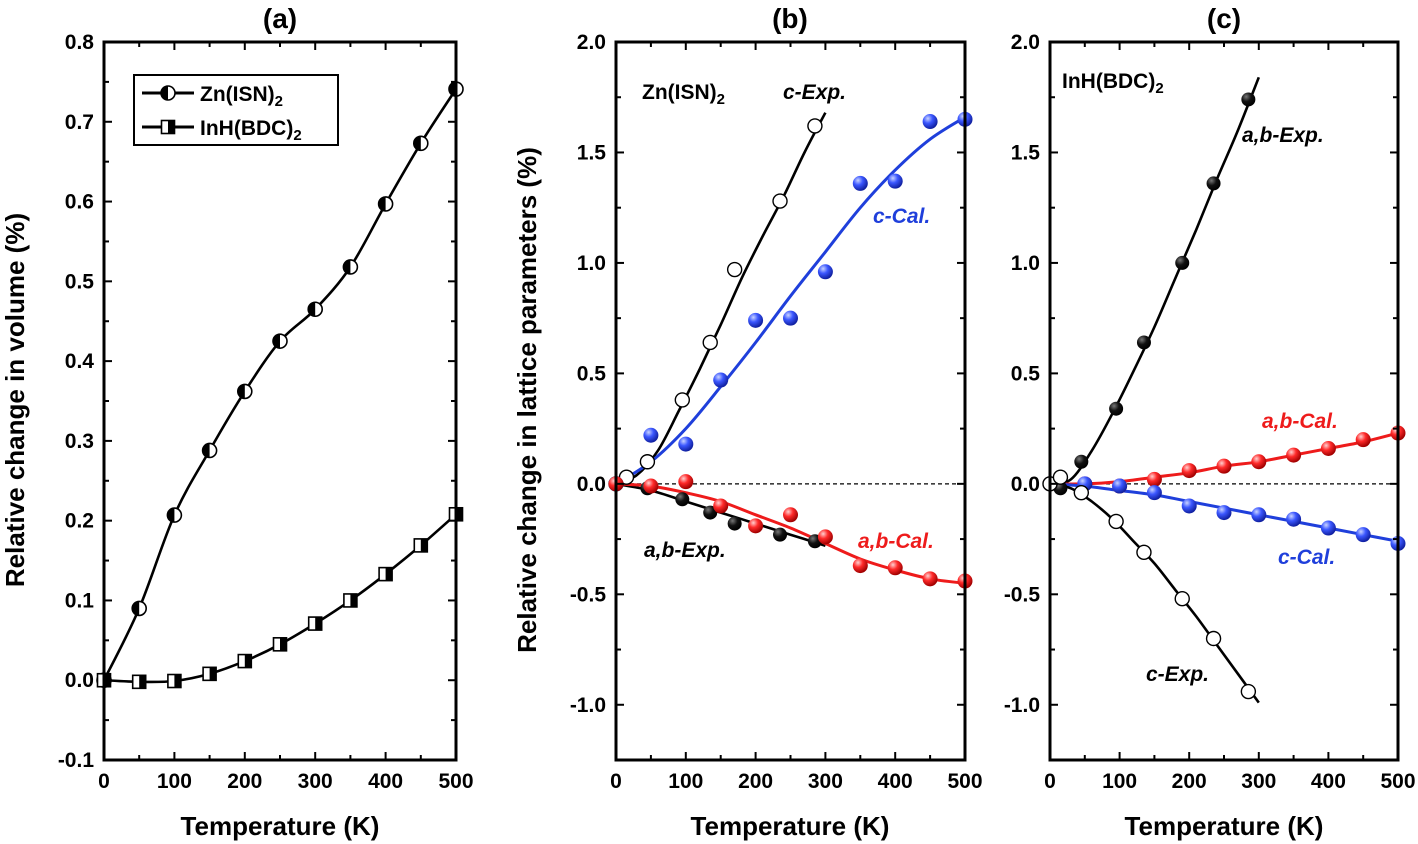  What do you see at coordinates (241, 96) in the screenshot?
I see `legend-label-zn: Zn(ISN)2` at bounding box center [241, 96].